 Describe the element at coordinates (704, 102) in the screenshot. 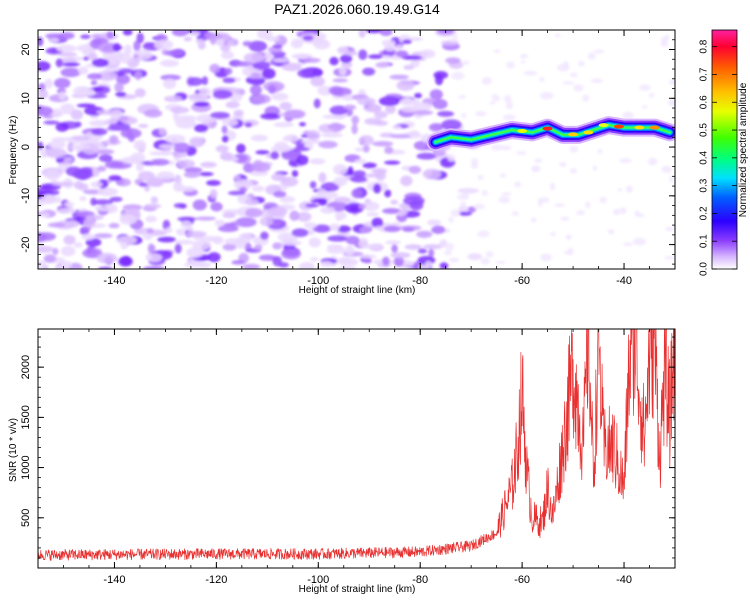

I see `colorbar-tick-label: 0.6` at that location.